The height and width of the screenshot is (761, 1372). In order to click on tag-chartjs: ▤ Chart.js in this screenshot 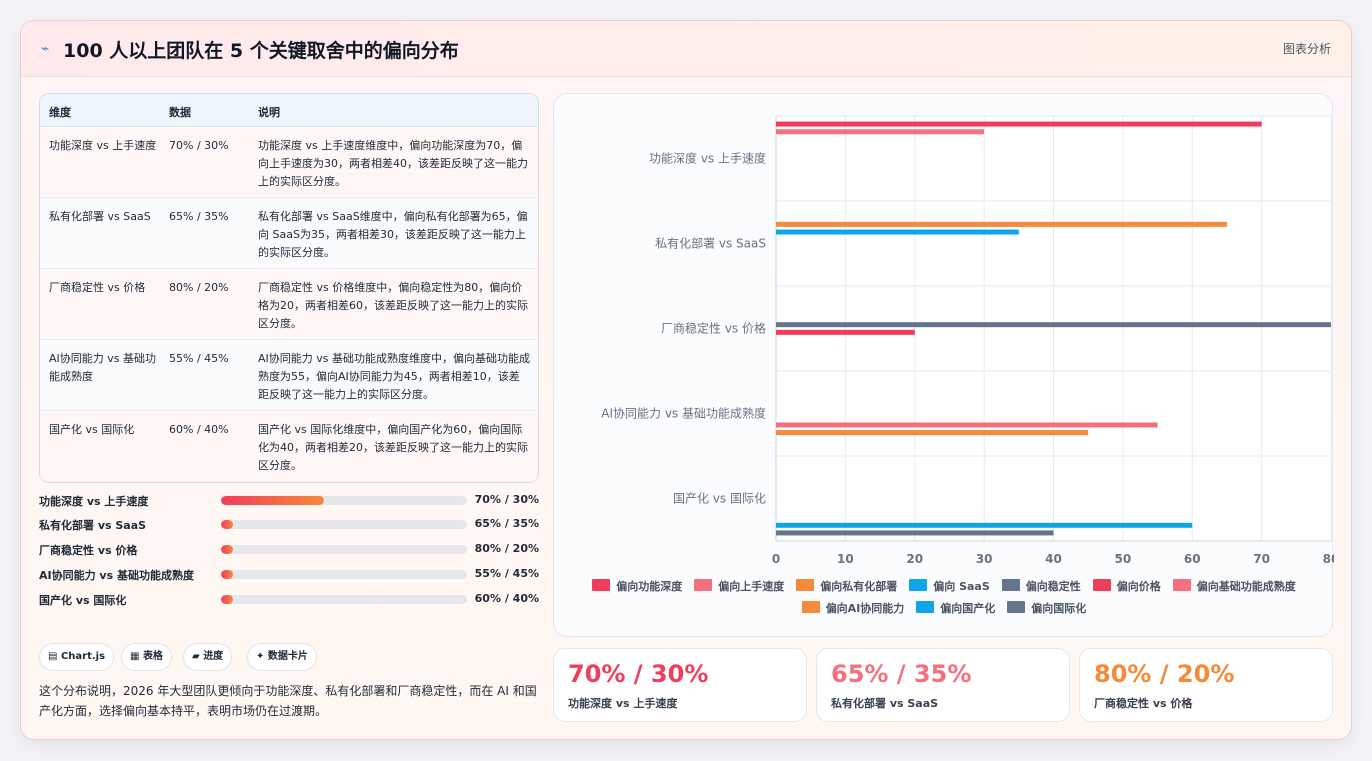, I will do `click(77, 657)`.